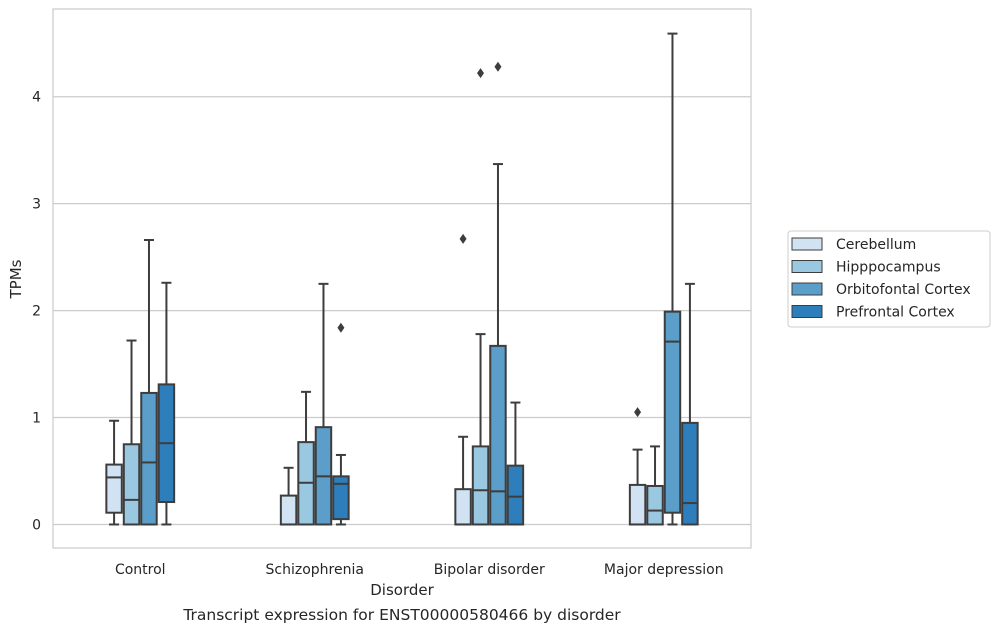 Image resolution: width=999 pixels, height=634 pixels. I want to click on y-tick-label: 0, so click(36, 525).